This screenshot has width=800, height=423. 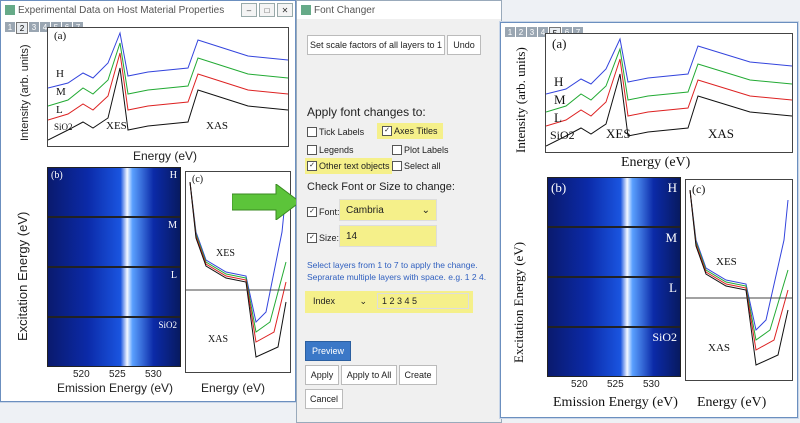 What do you see at coordinates (381, 187) in the screenshot?
I see `check-heading: Check Font or Size to change:` at bounding box center [381, 187].